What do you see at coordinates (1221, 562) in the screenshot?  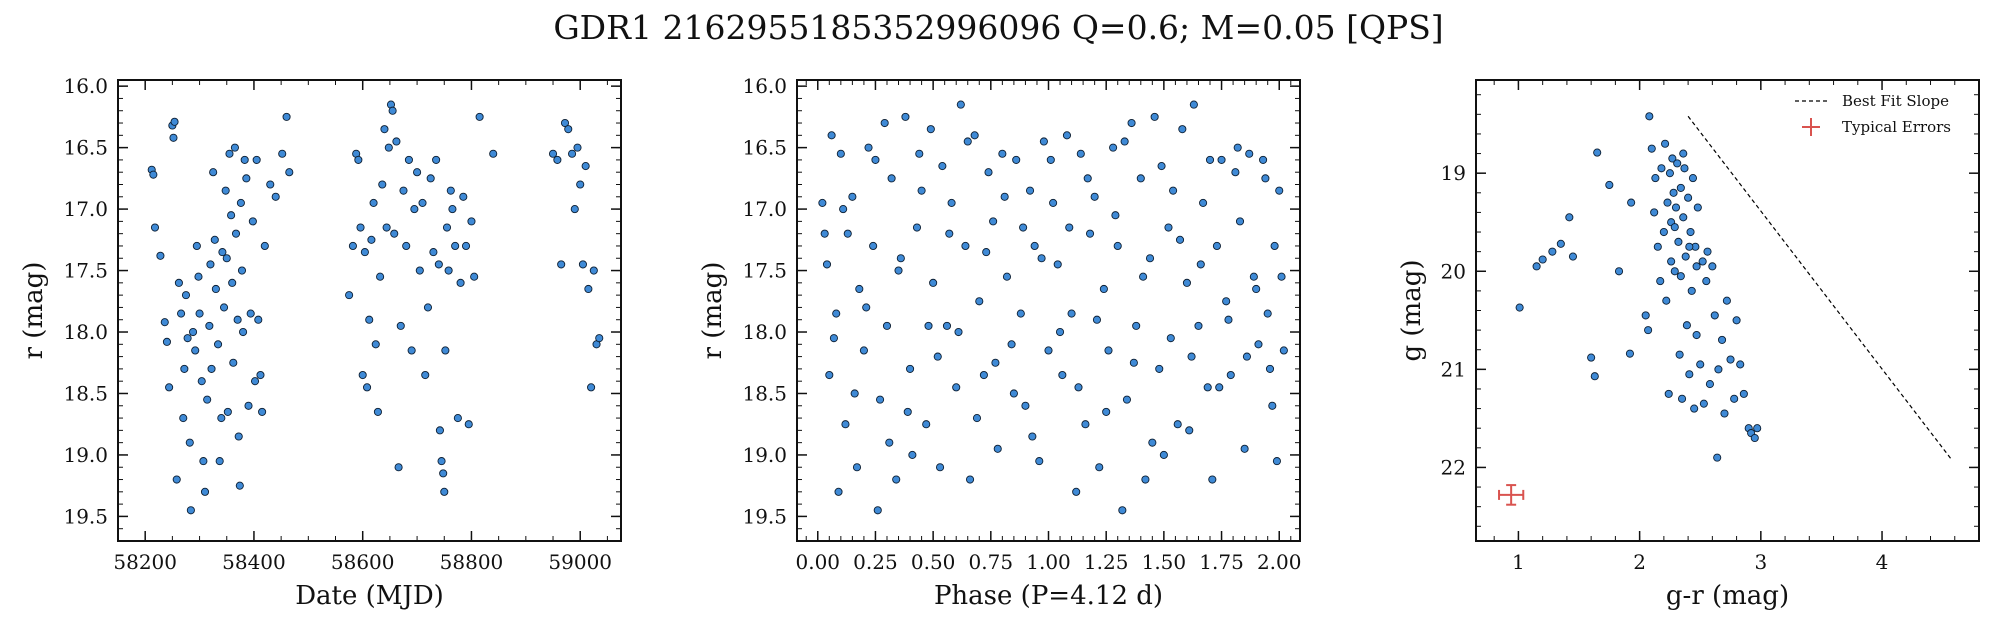 I see `phase-x-tick-label: 1.75` at bounding box center [1221, 562].